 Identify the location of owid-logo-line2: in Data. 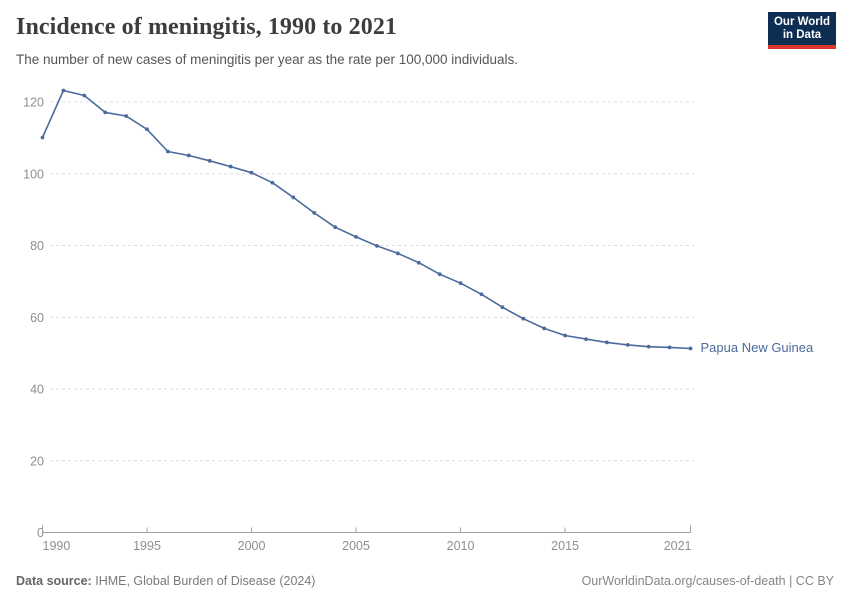
(802, 35).